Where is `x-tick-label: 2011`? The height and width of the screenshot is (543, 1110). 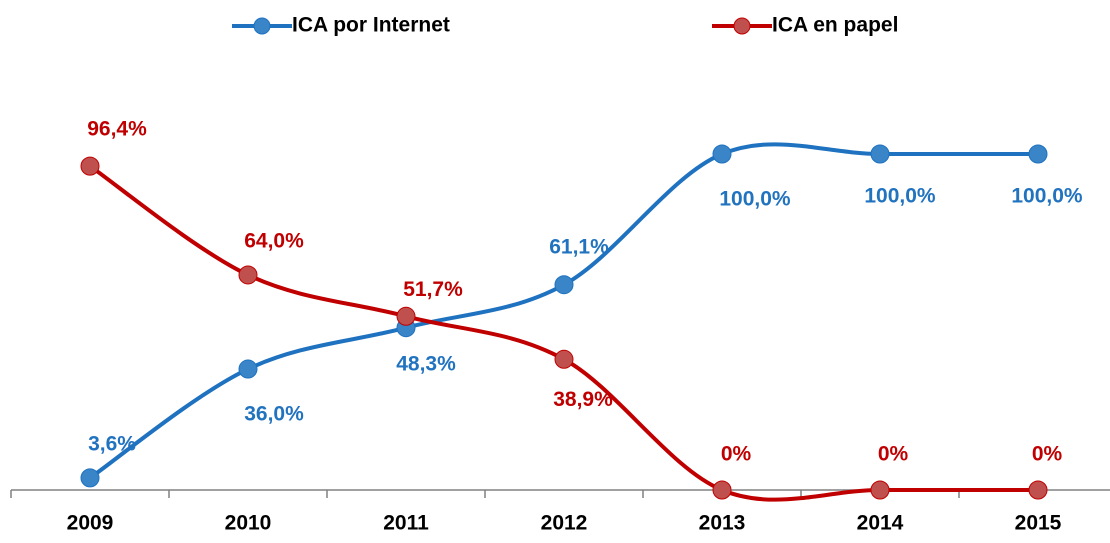 x-tick-label: 2011 is located at coordinates (406, 523).